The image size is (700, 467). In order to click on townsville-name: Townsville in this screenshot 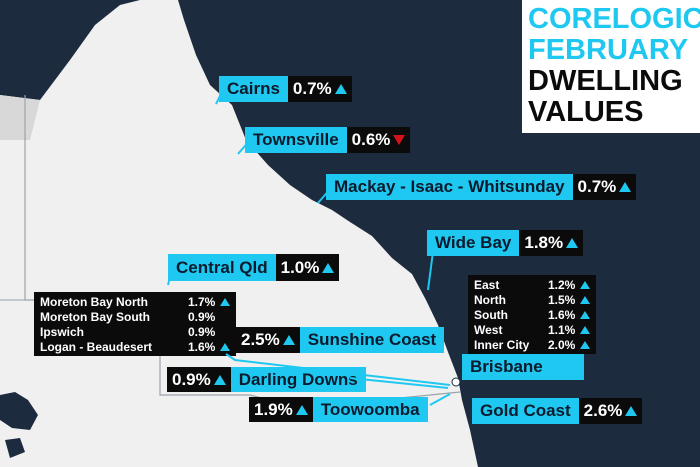, I will do `click(296, 140)`.